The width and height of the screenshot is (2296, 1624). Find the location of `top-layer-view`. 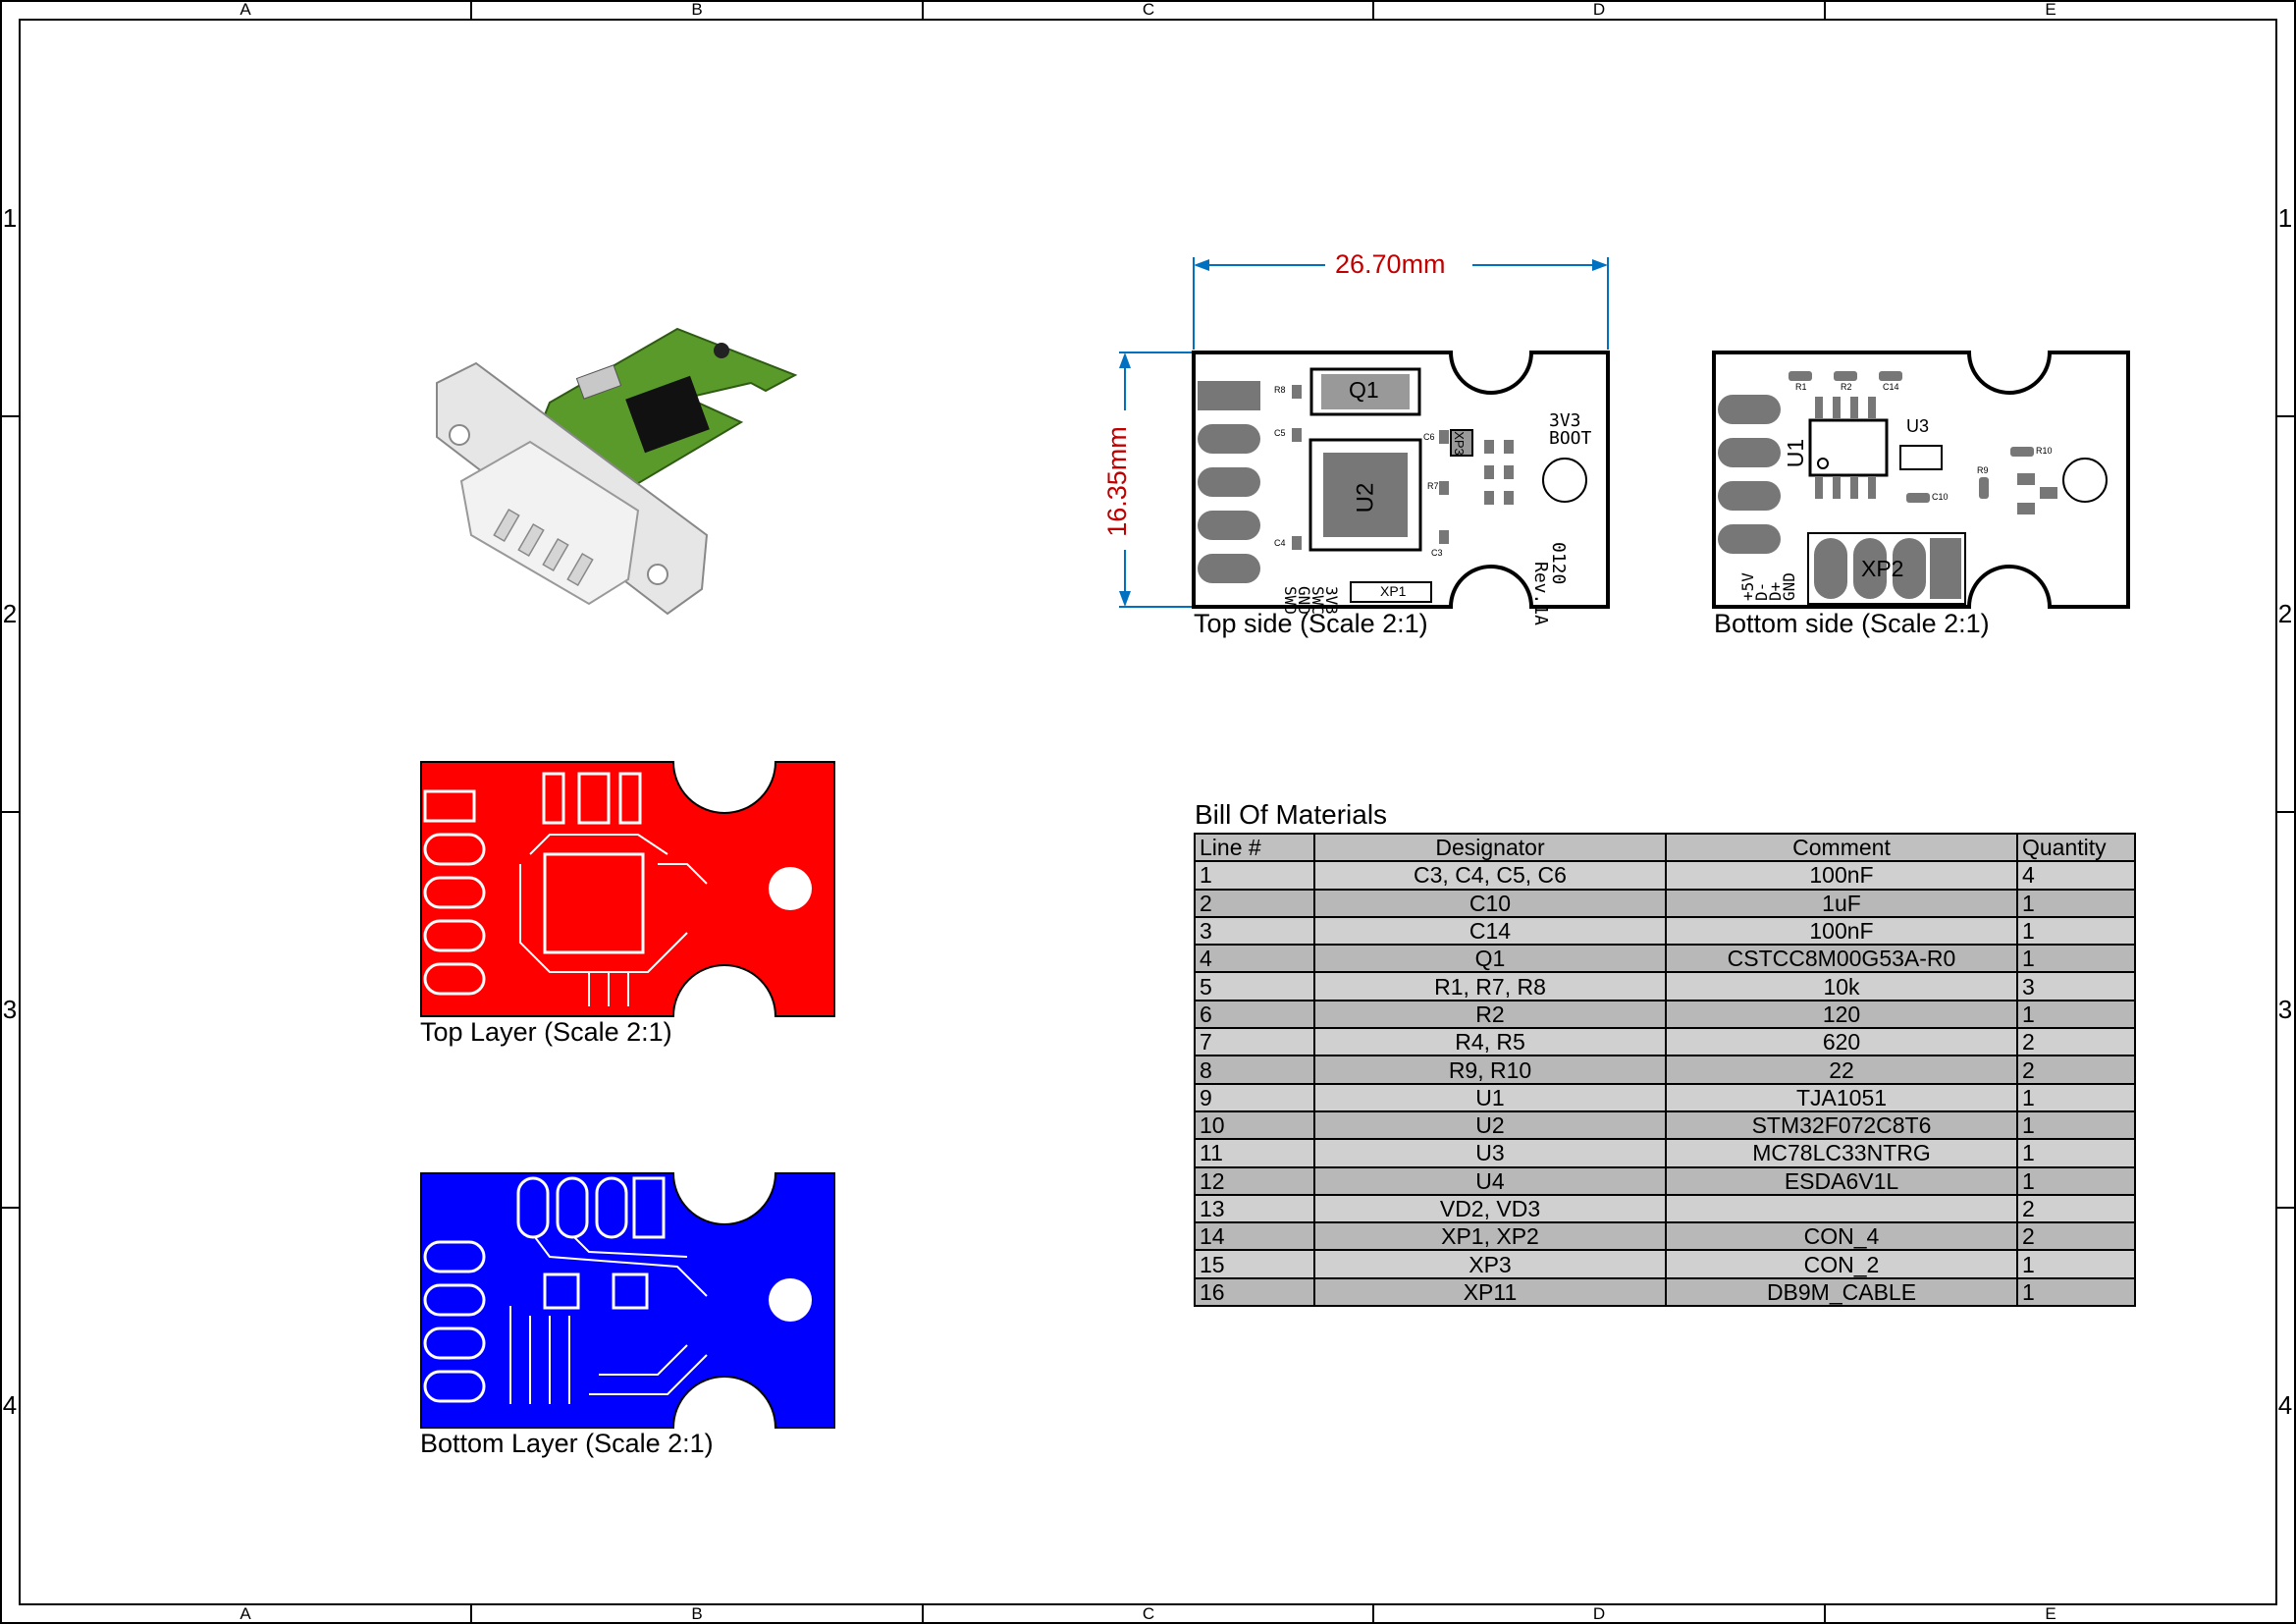

top-layer-view is located at coordinates (627, 889).